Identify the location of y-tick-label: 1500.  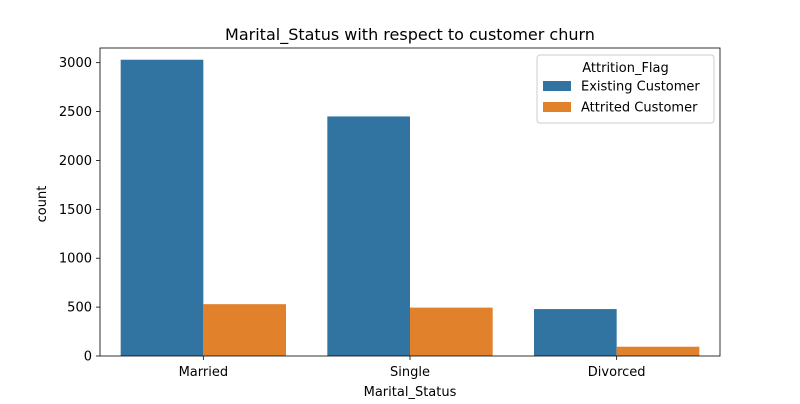
(75, 210).